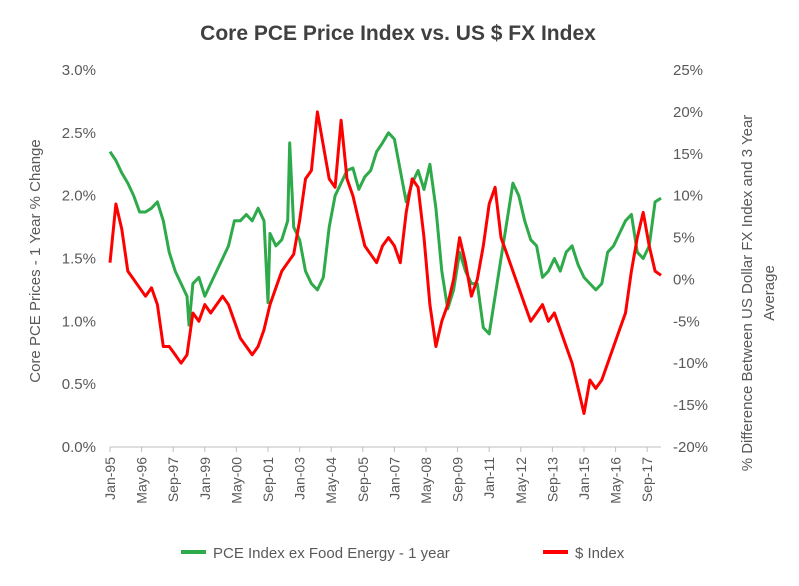 The image size is (799, 586). What do you see at coordinates (79, 196) in the screenshot?
I see `y-left-tick-label: 2.0%` at bounding box center [79, 196].